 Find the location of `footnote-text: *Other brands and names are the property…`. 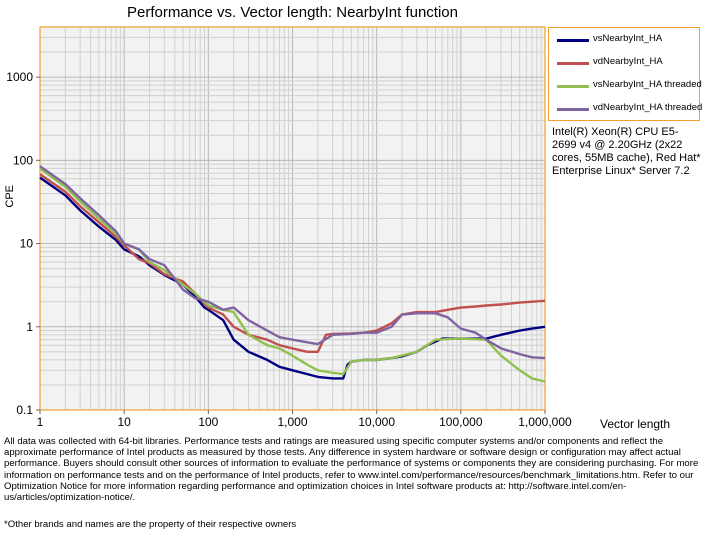

footnote-text: *Other brands and names are the property… is located at coordinates (150, 524).